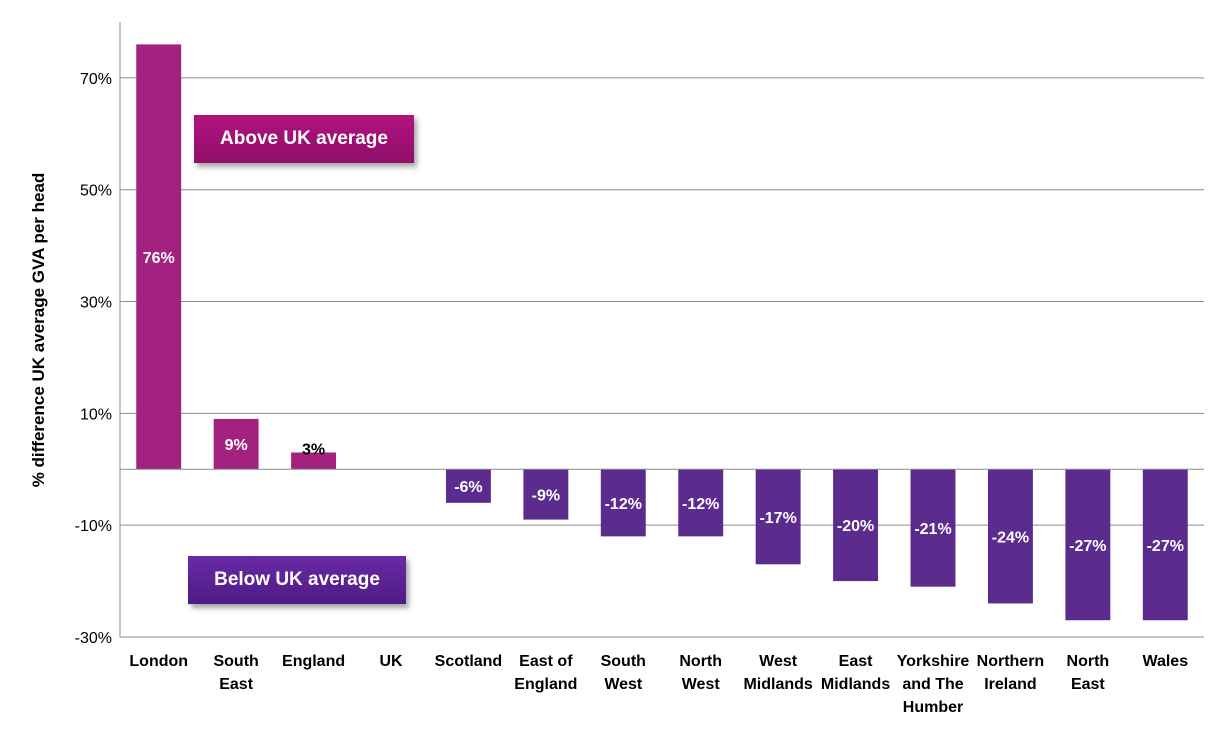 The width and height of the screenshot is (1226, 731). I want to click on x-category-label: South West, so click(623, 673).